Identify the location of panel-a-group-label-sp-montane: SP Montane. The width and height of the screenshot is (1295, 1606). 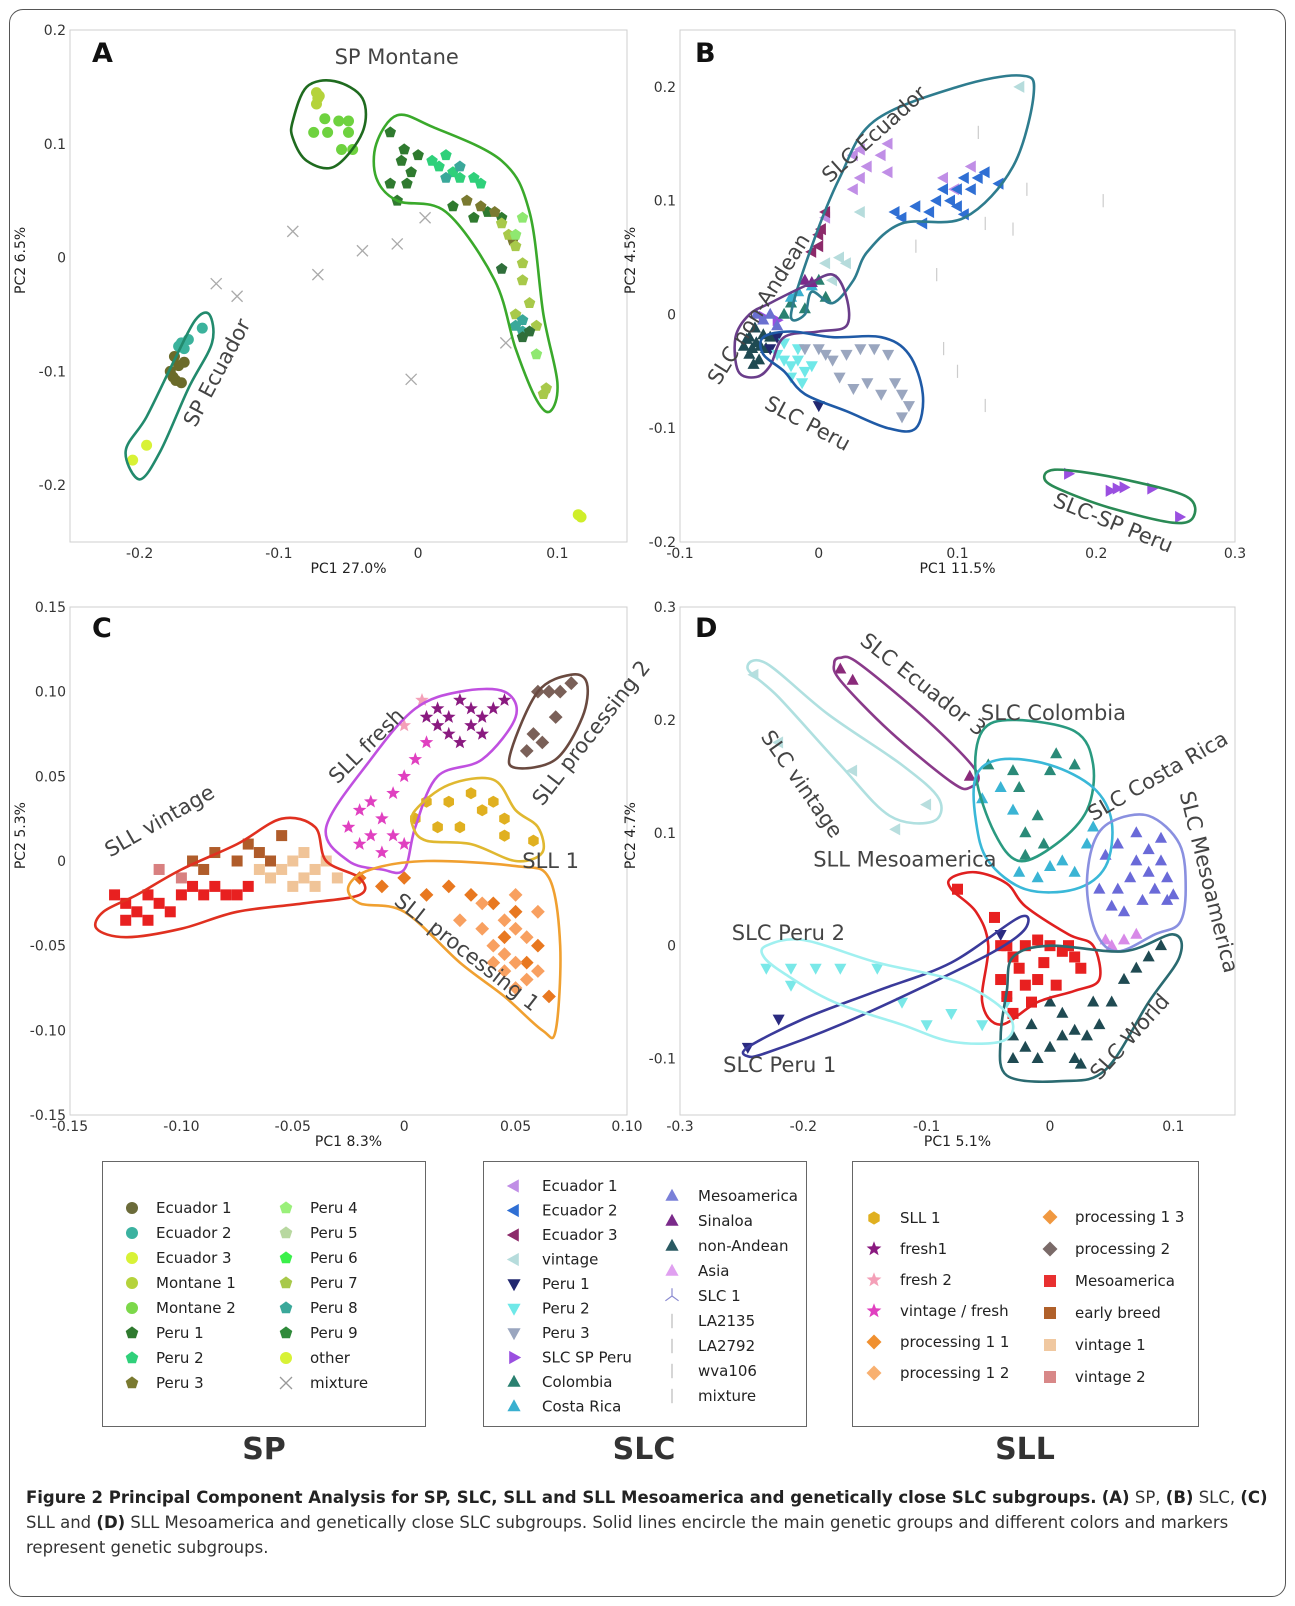
(397, 57).